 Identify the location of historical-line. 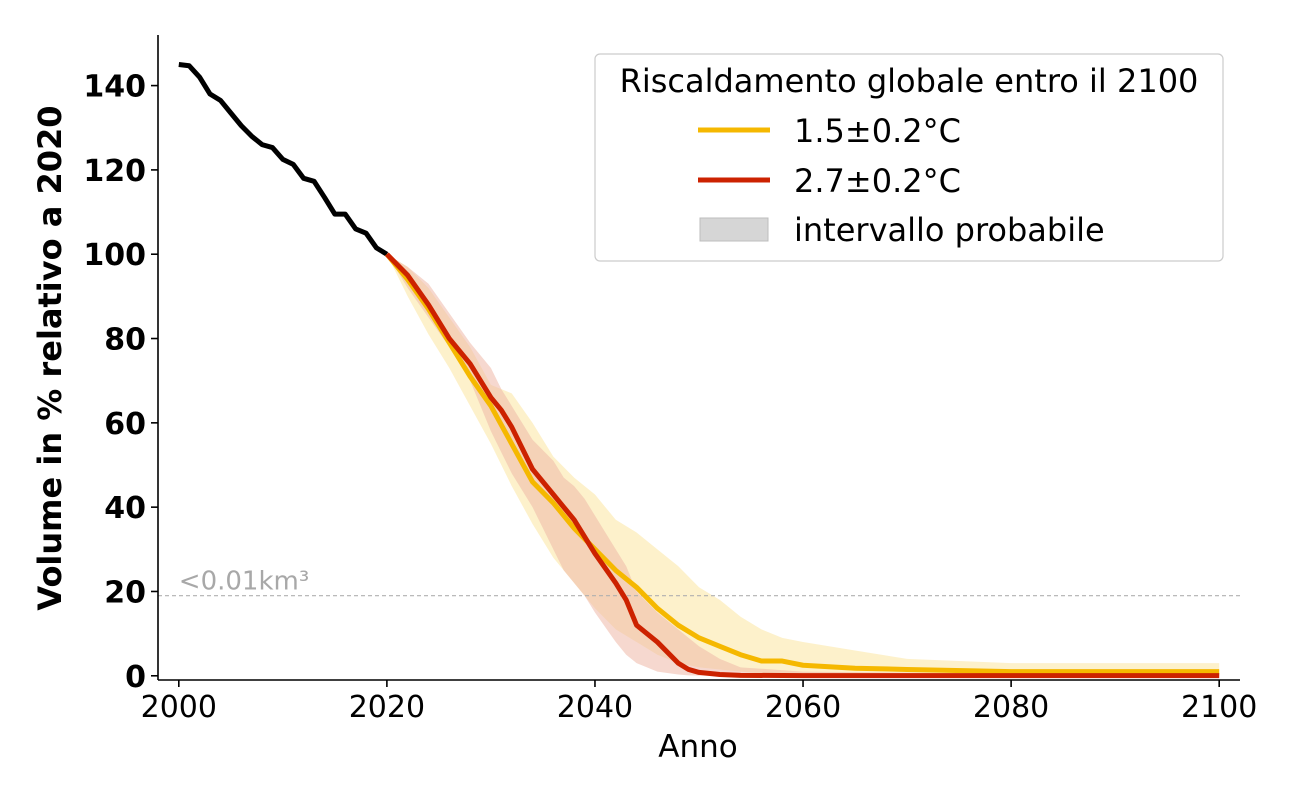
(283, 159).